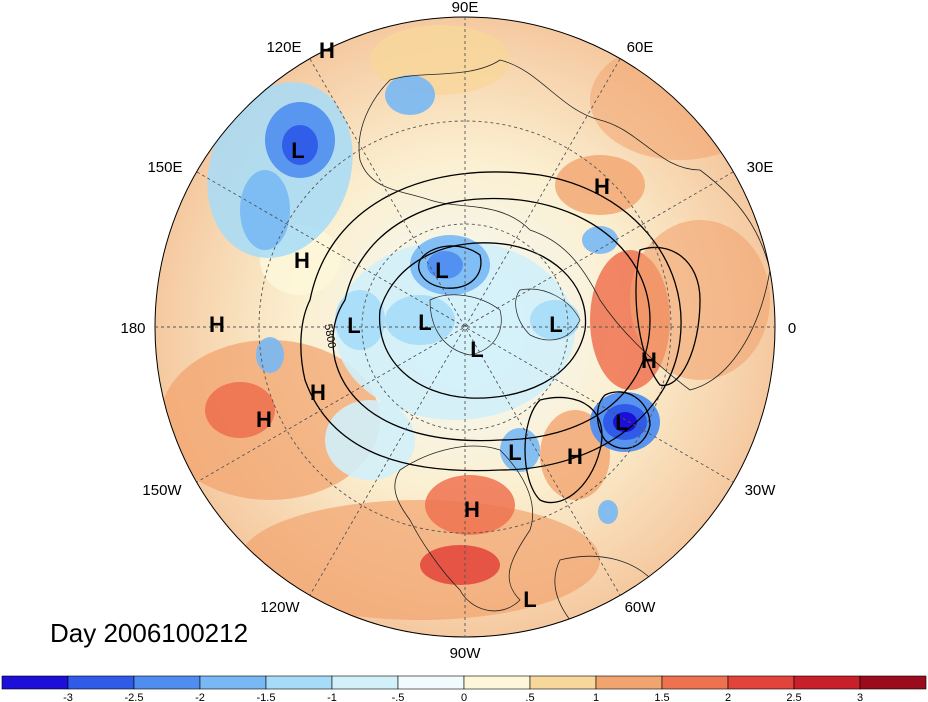 This screenshot has height=702, width=928. I want to click on colorbar-tick-label: 3, so click(860, 697).